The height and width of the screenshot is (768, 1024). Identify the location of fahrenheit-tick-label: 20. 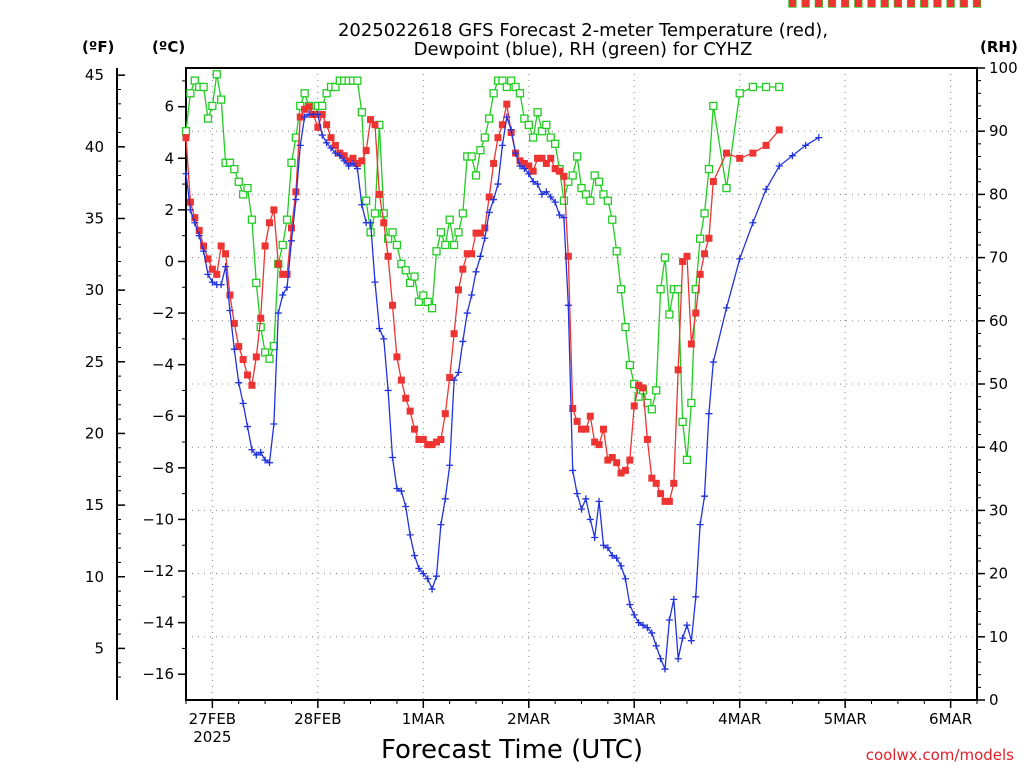
(94, 433).